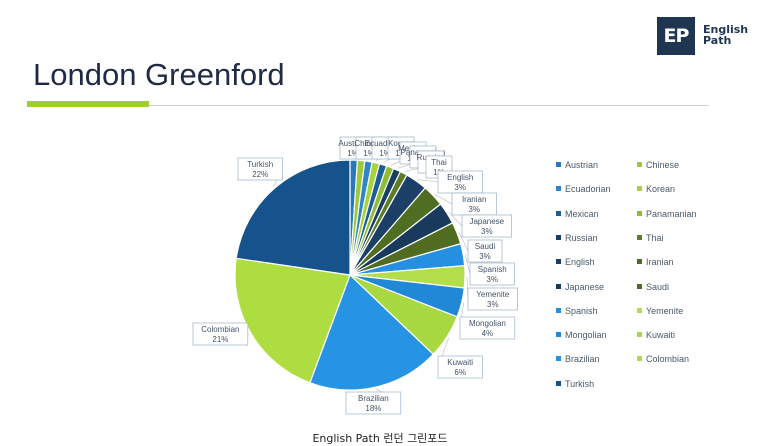  I want to click on legend-label: Ecuadorian, so click(588, 189).